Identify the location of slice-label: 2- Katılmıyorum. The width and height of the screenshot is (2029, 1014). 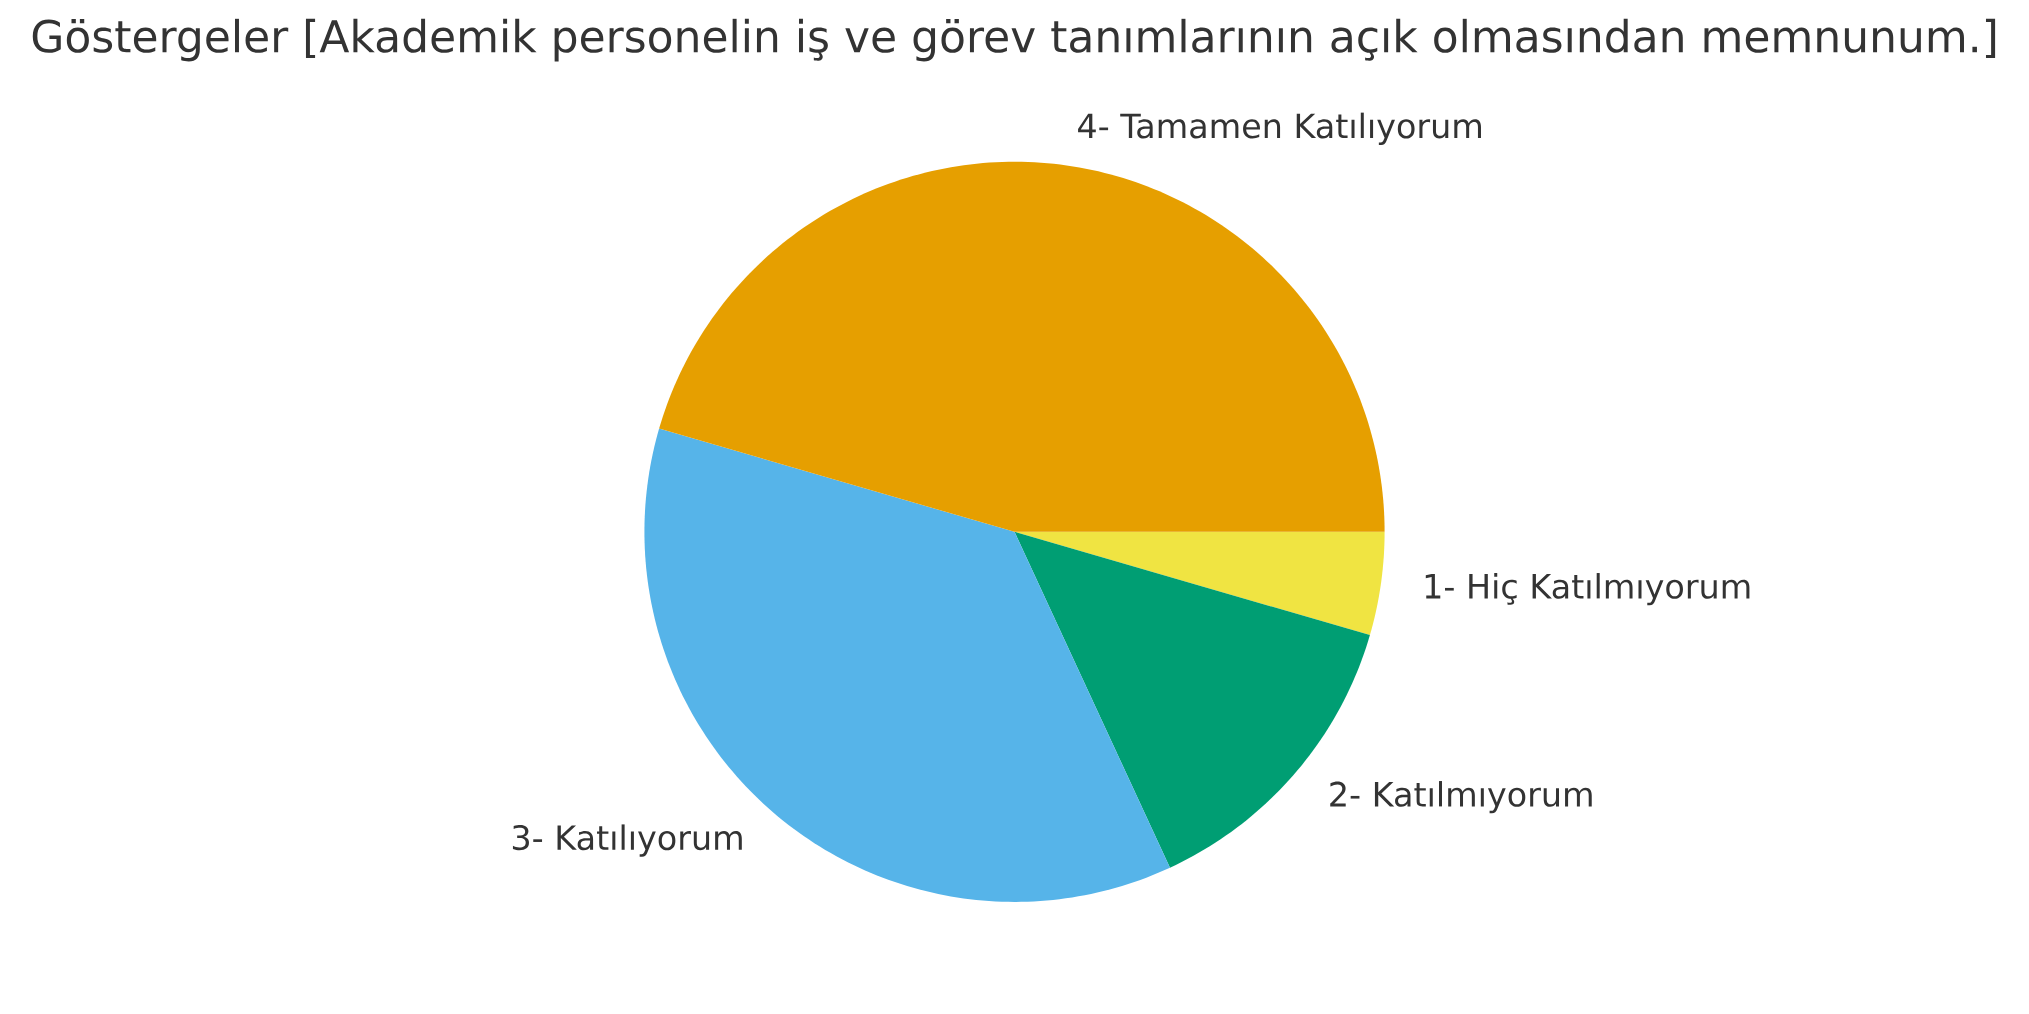
(1461, 797).